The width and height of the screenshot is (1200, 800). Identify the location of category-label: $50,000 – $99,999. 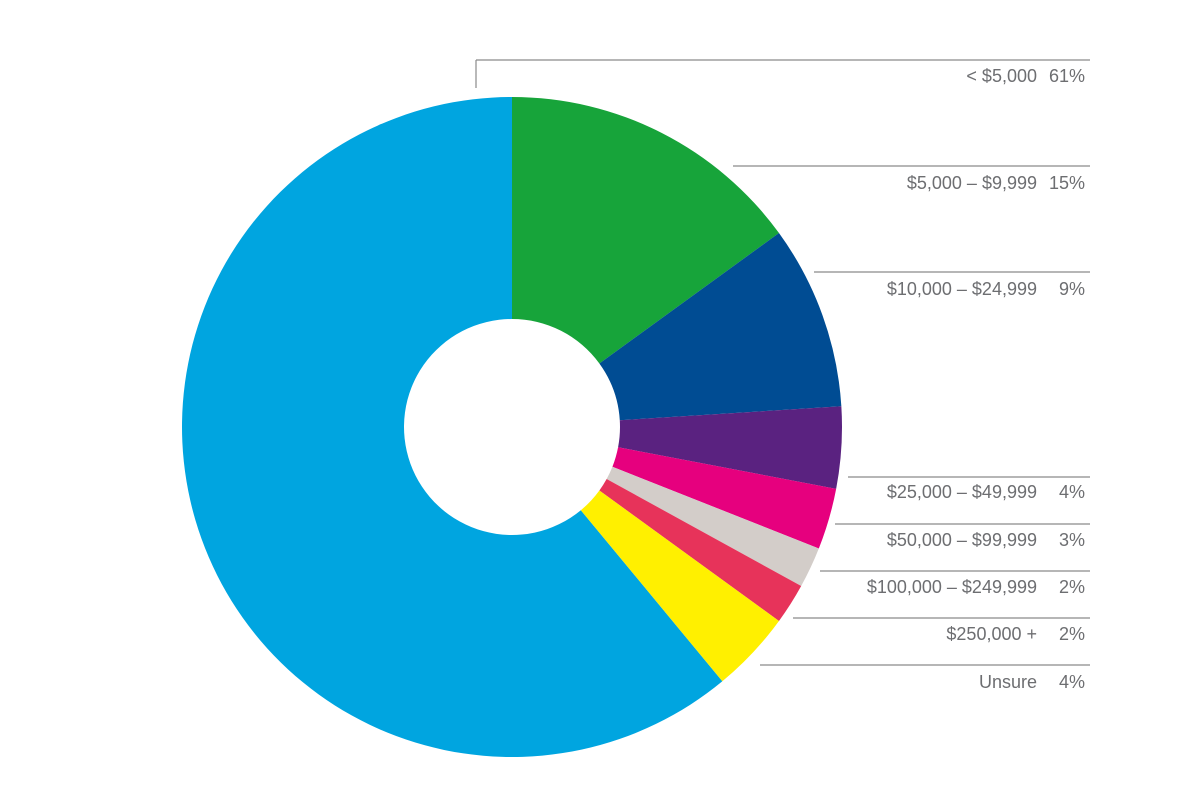
(962, 540).